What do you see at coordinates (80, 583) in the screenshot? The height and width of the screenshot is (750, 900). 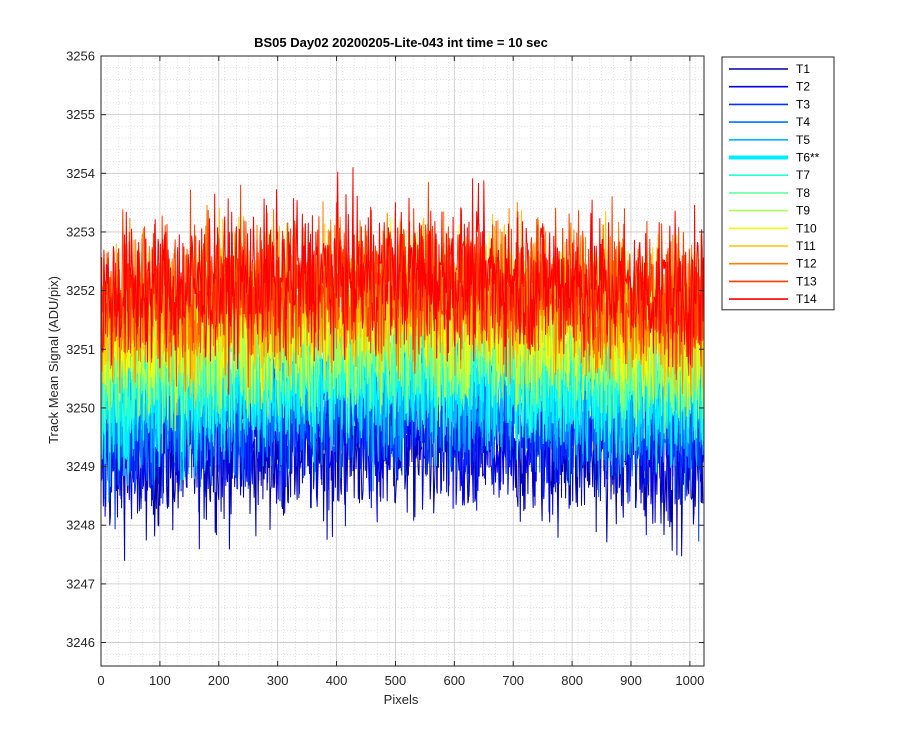 I see `y-tick-label: 3247` at bounding box center [80, 583].